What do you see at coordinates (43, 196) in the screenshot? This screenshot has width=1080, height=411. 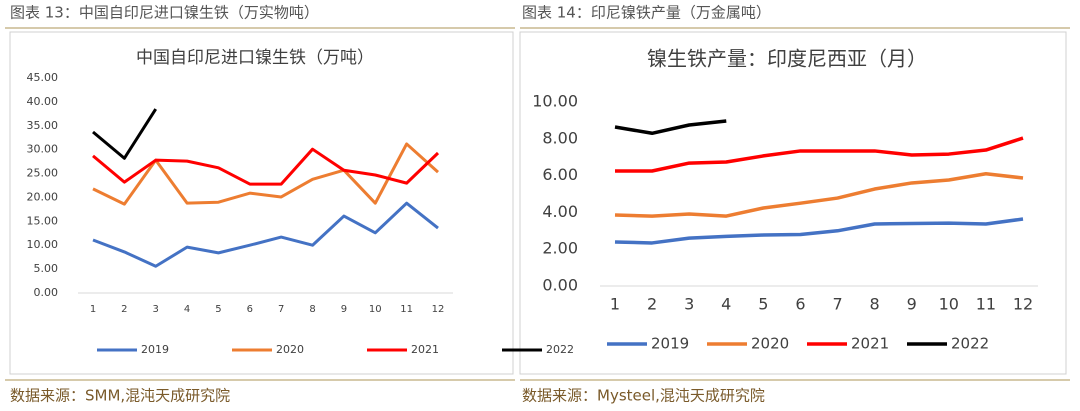 I see `y-tick-label: 20.00` at bounding box center [43, 196].